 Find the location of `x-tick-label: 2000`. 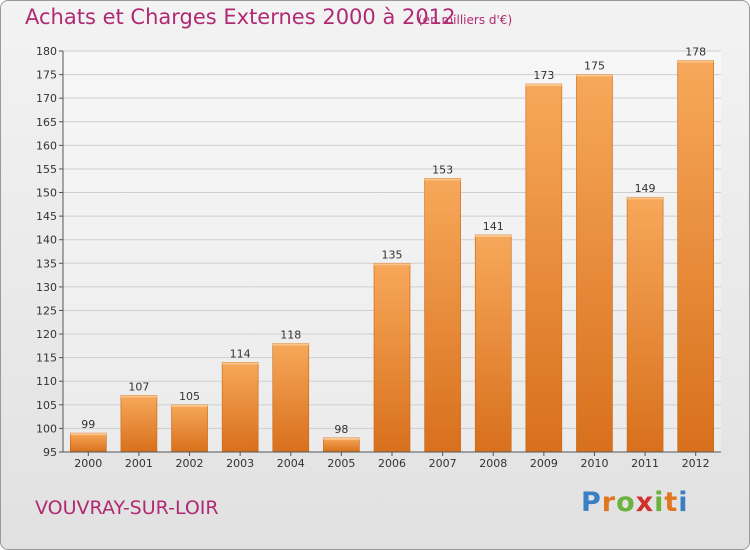

x-tick-label: 2000 is located at coordinates (88, 463).